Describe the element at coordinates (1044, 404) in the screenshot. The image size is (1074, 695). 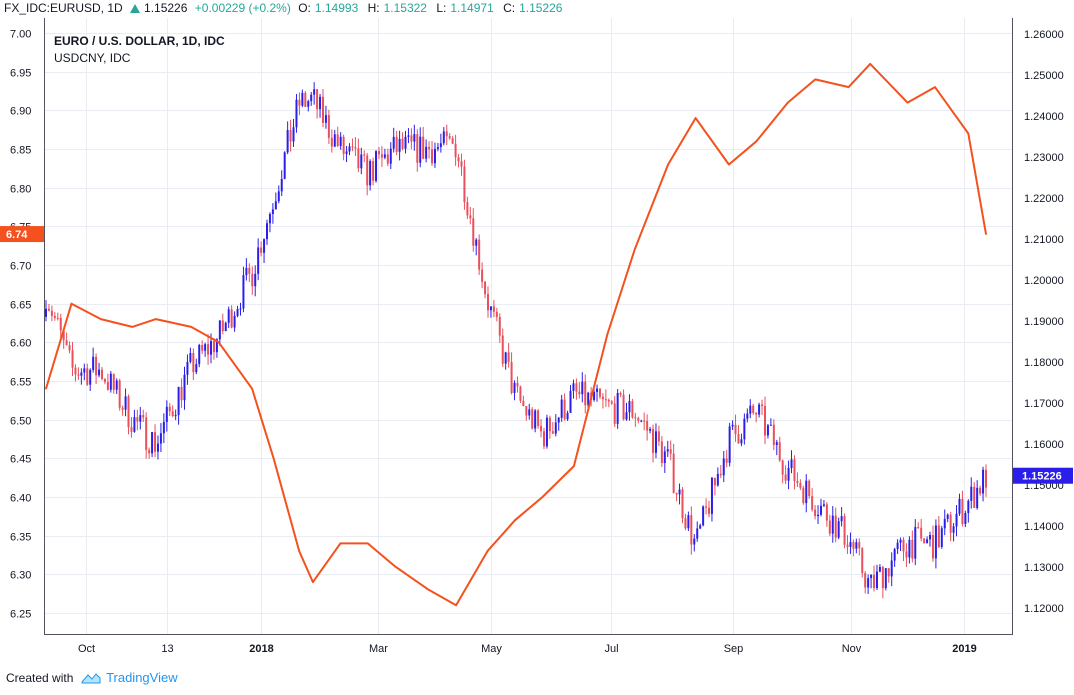
I see `right-tick-label: 1.17000` at that location.